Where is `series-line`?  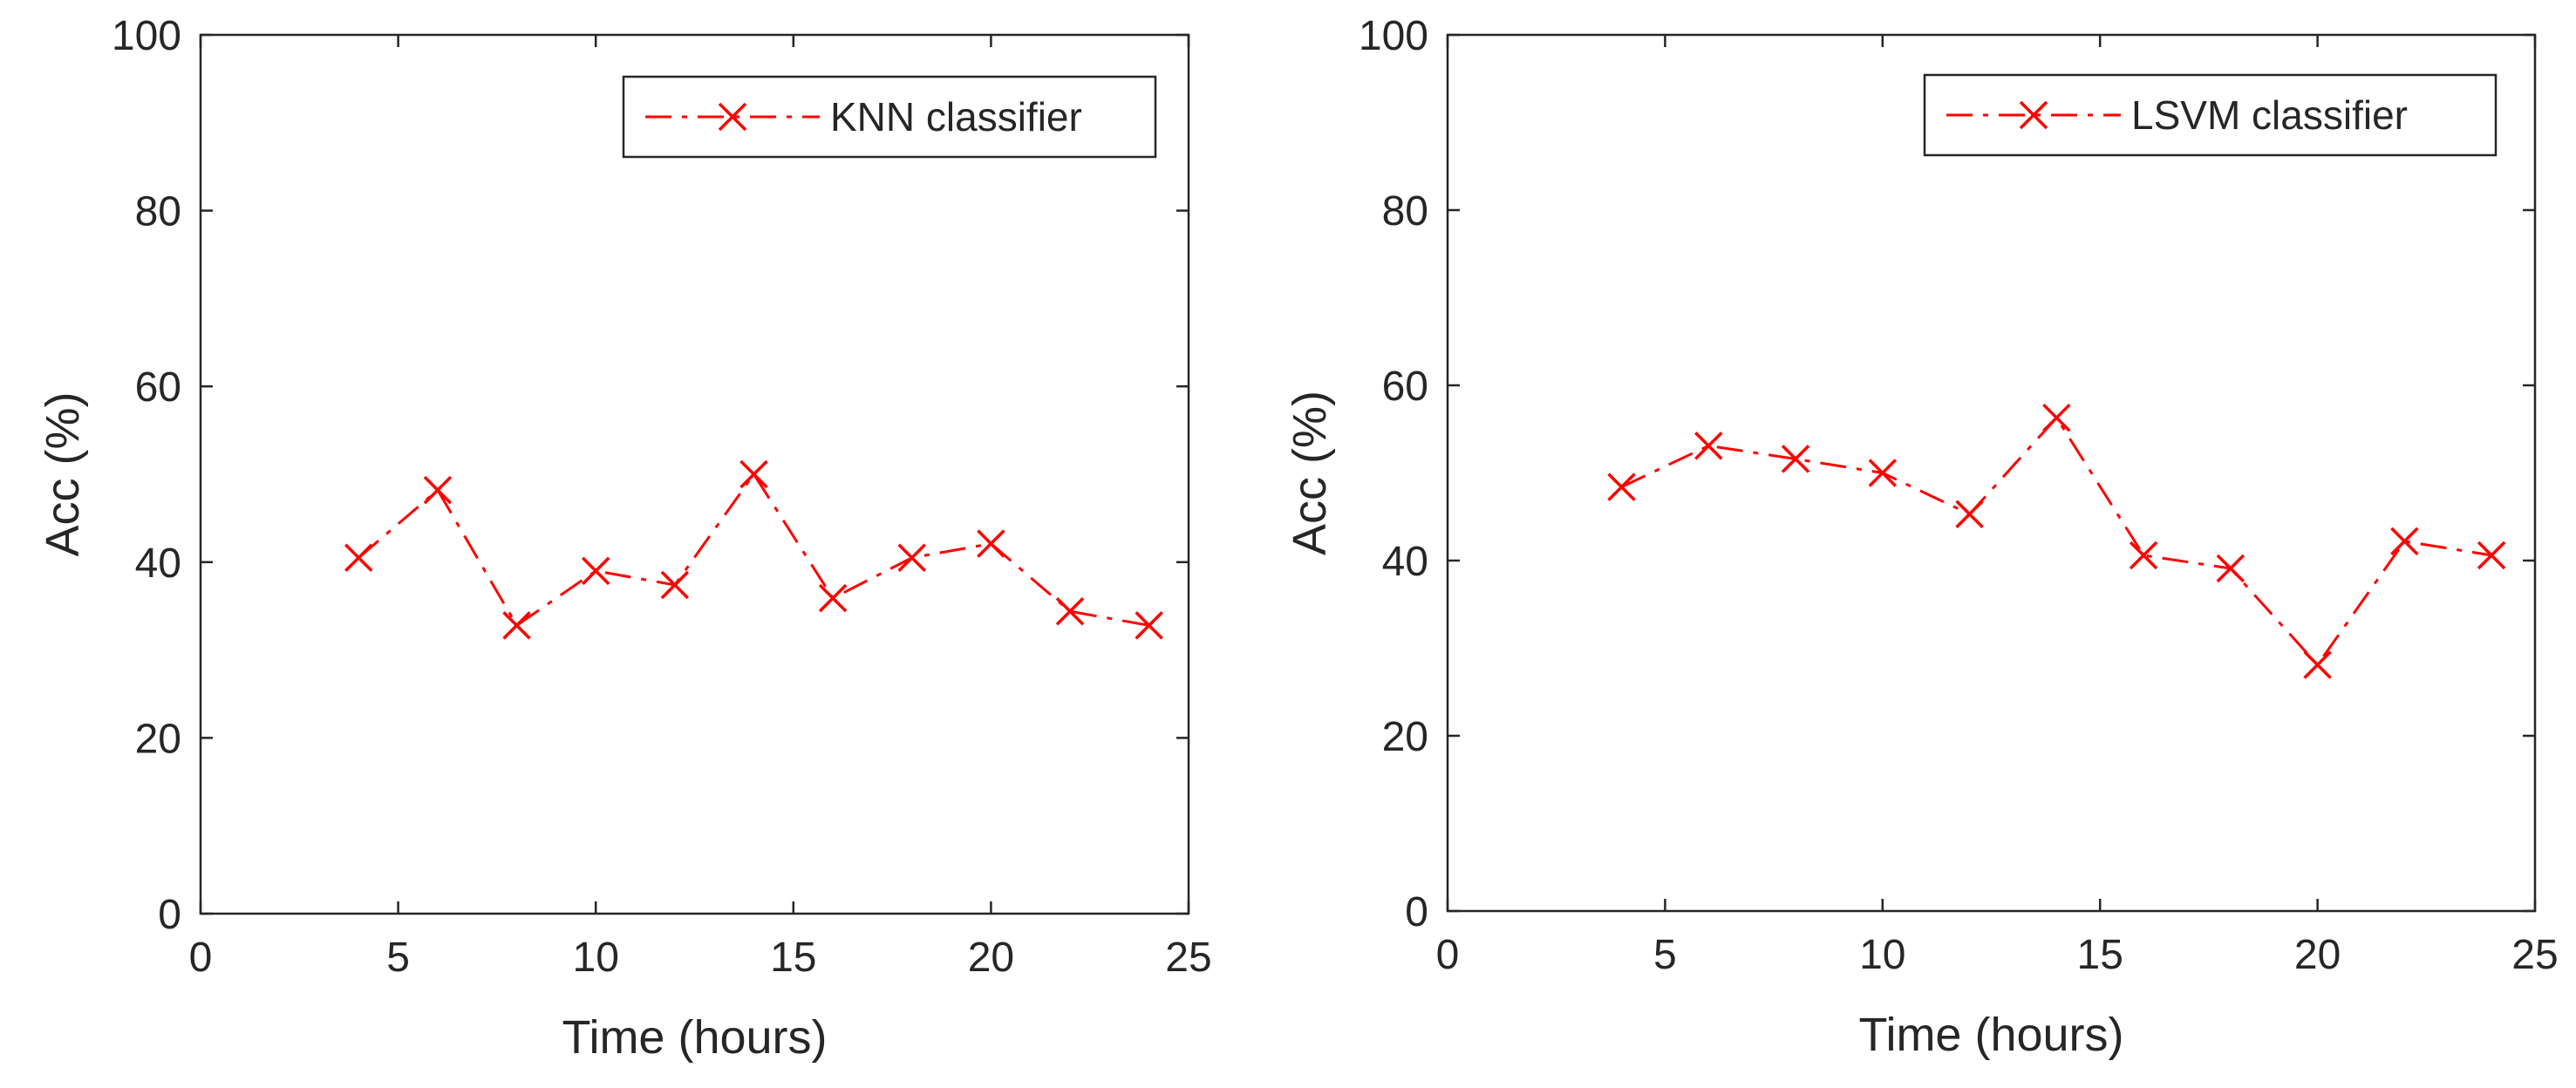
series-line is located at coordinates (2056, 541).